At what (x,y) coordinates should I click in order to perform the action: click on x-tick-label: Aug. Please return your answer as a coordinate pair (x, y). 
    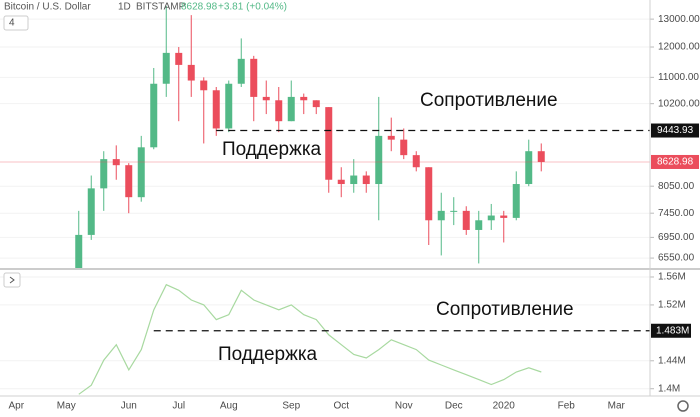
    Looking at the image, I should click on (229, 406).